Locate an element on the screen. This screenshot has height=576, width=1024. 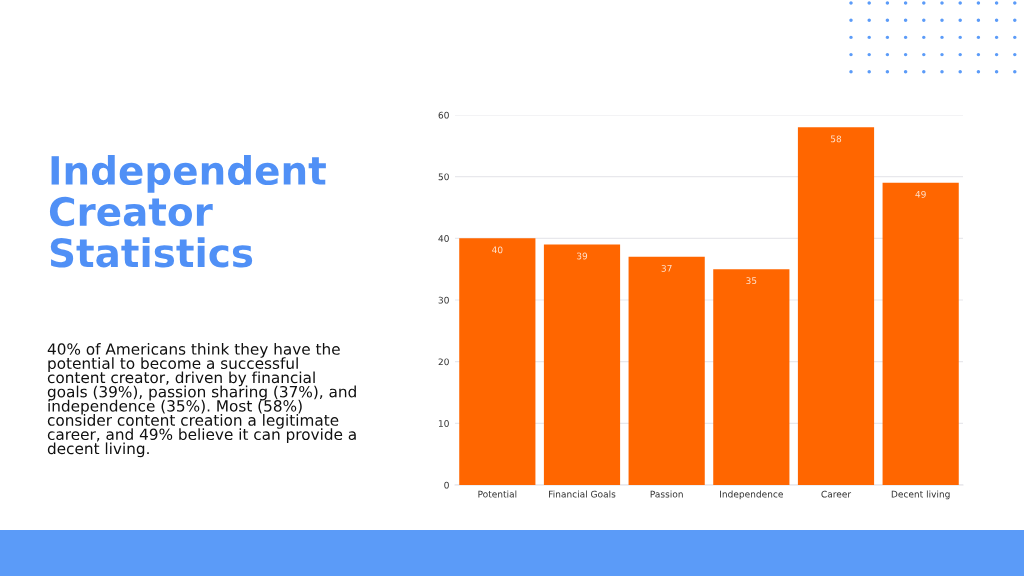
x-tick-label: Career is located at coordinates (836, 494).